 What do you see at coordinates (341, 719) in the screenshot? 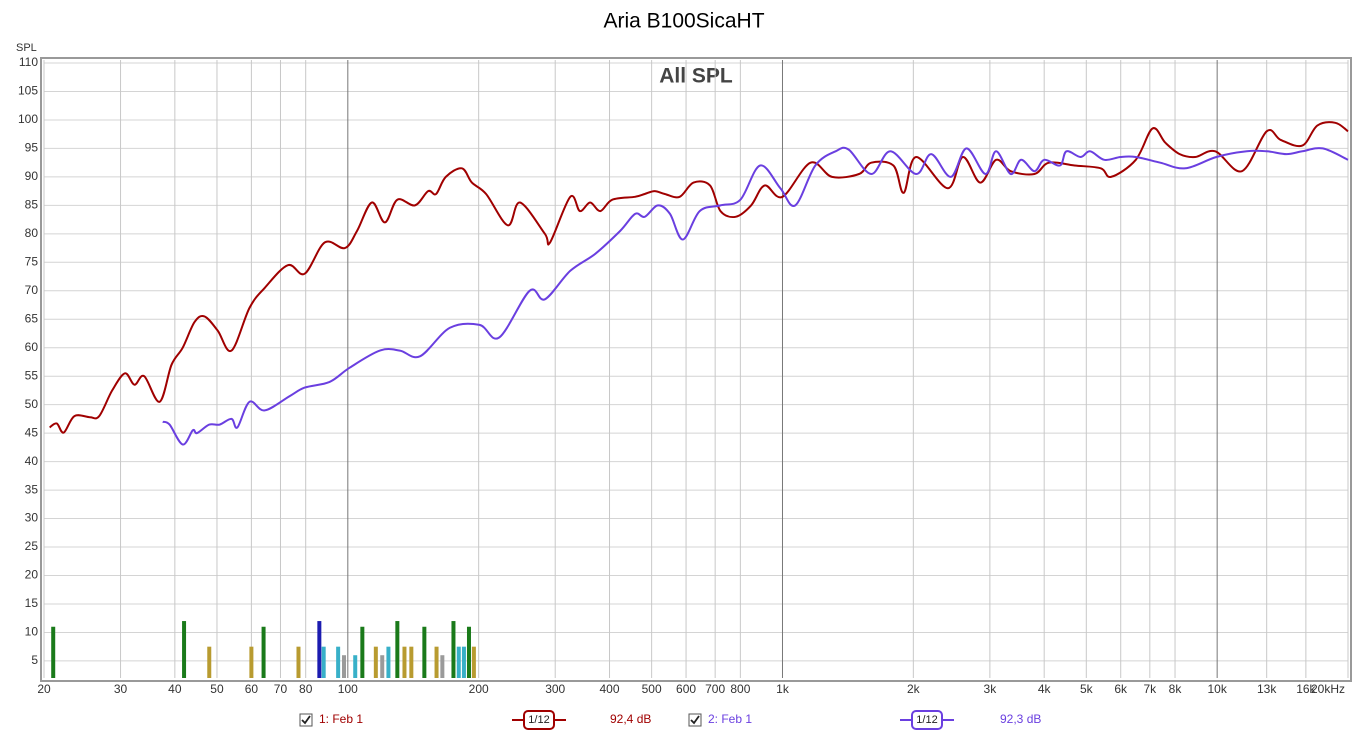
I see `legend-label: 1: Feb 1` at bounding box center [341, 719].